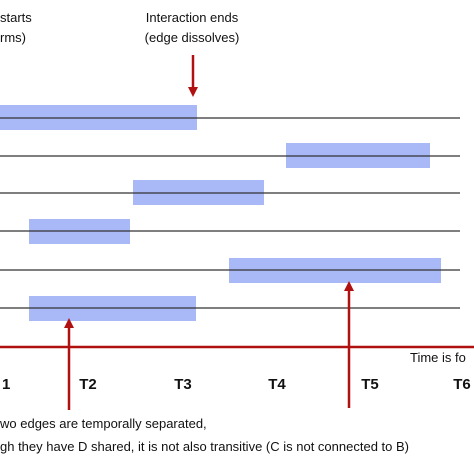 The image size is (474, 474). I want to click on tick-label: T3, so click(183, 384).